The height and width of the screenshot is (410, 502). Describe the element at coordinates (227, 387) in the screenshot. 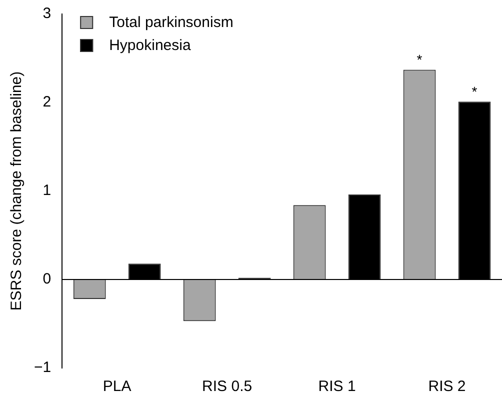

I see `x-tick-label: RIS 0.5` at that location.